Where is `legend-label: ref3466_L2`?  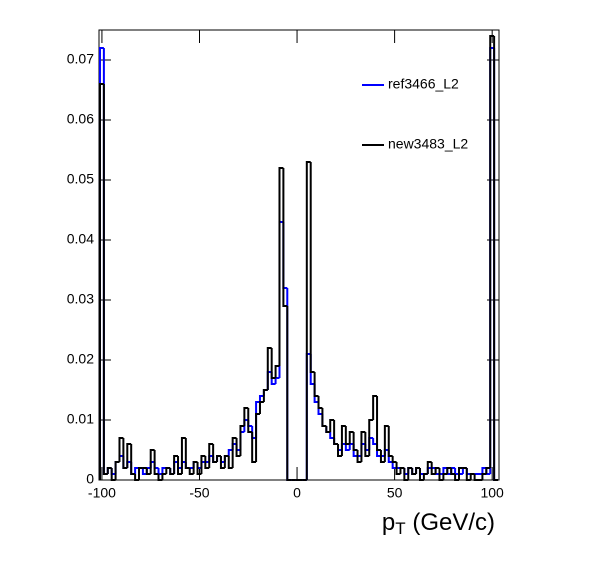 legend-label: ref3466_L2 is located at coordinates (423, 84).